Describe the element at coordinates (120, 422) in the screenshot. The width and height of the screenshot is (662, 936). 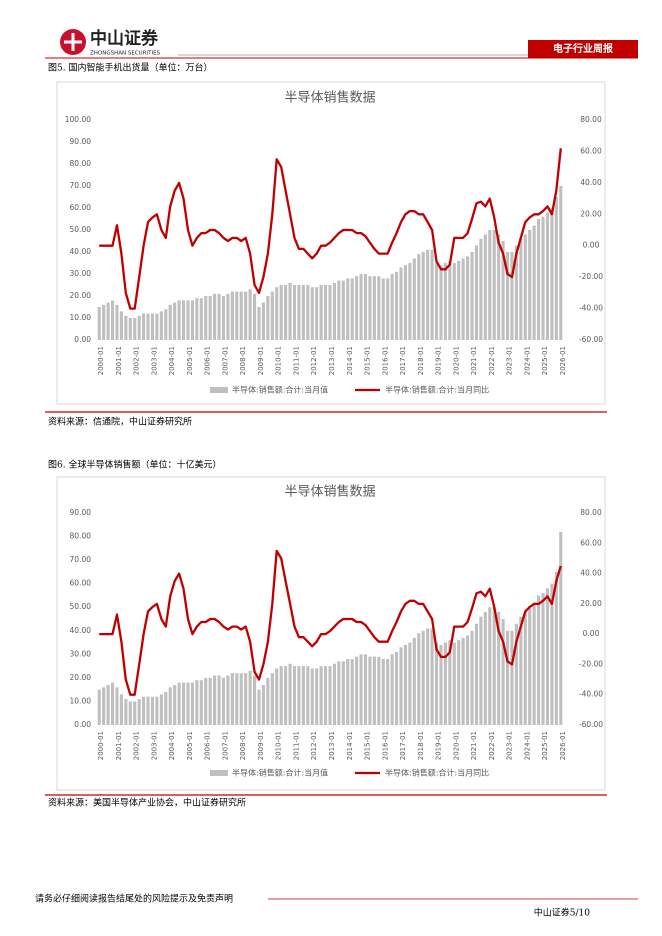
I see `source: 资料来源：信通院，中山证券研究所` at that location.